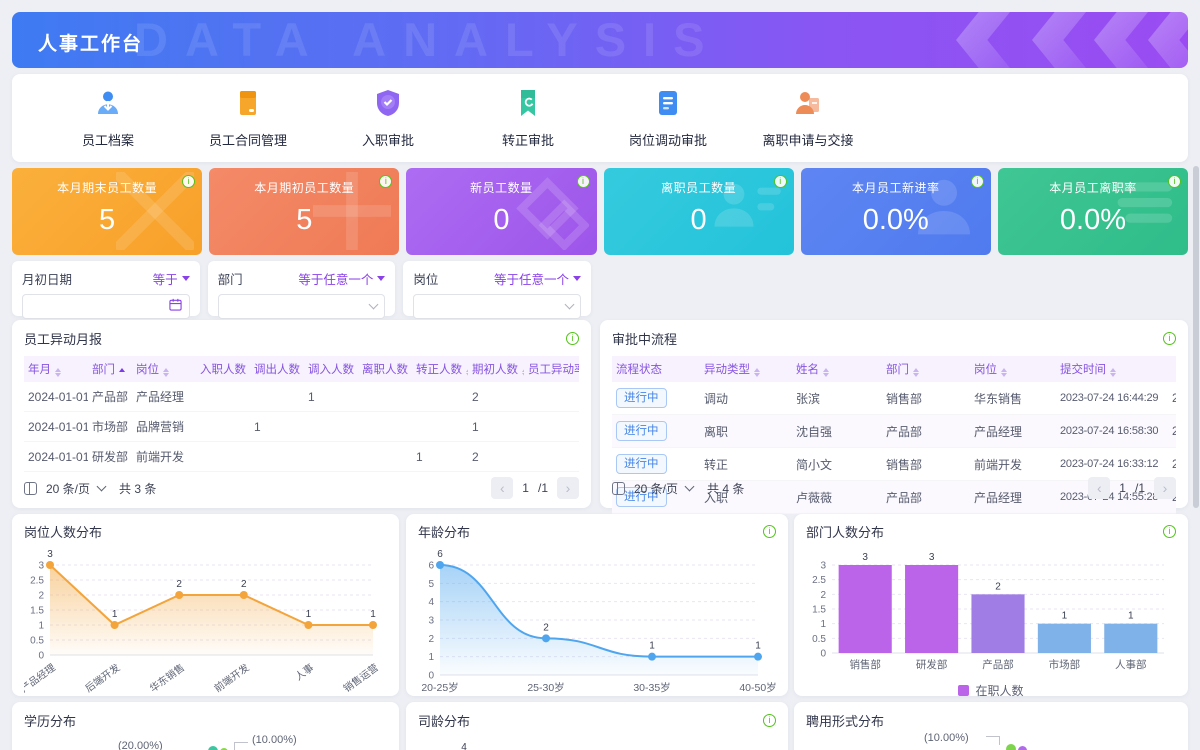 This screenshot has width=1200, height=750. What do you see at coordinates (47, 280) in the screenshot?
I see `filter-label: 月初日期` at bounding box center [47, 280].